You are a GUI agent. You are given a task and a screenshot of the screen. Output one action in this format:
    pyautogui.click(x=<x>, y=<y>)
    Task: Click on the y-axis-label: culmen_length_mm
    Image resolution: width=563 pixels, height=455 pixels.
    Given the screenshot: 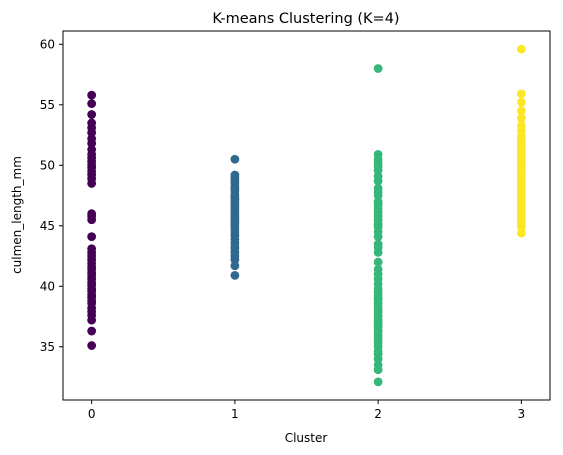 What is the action you would take?
    pyautogui.click(x=17, y=215)
    